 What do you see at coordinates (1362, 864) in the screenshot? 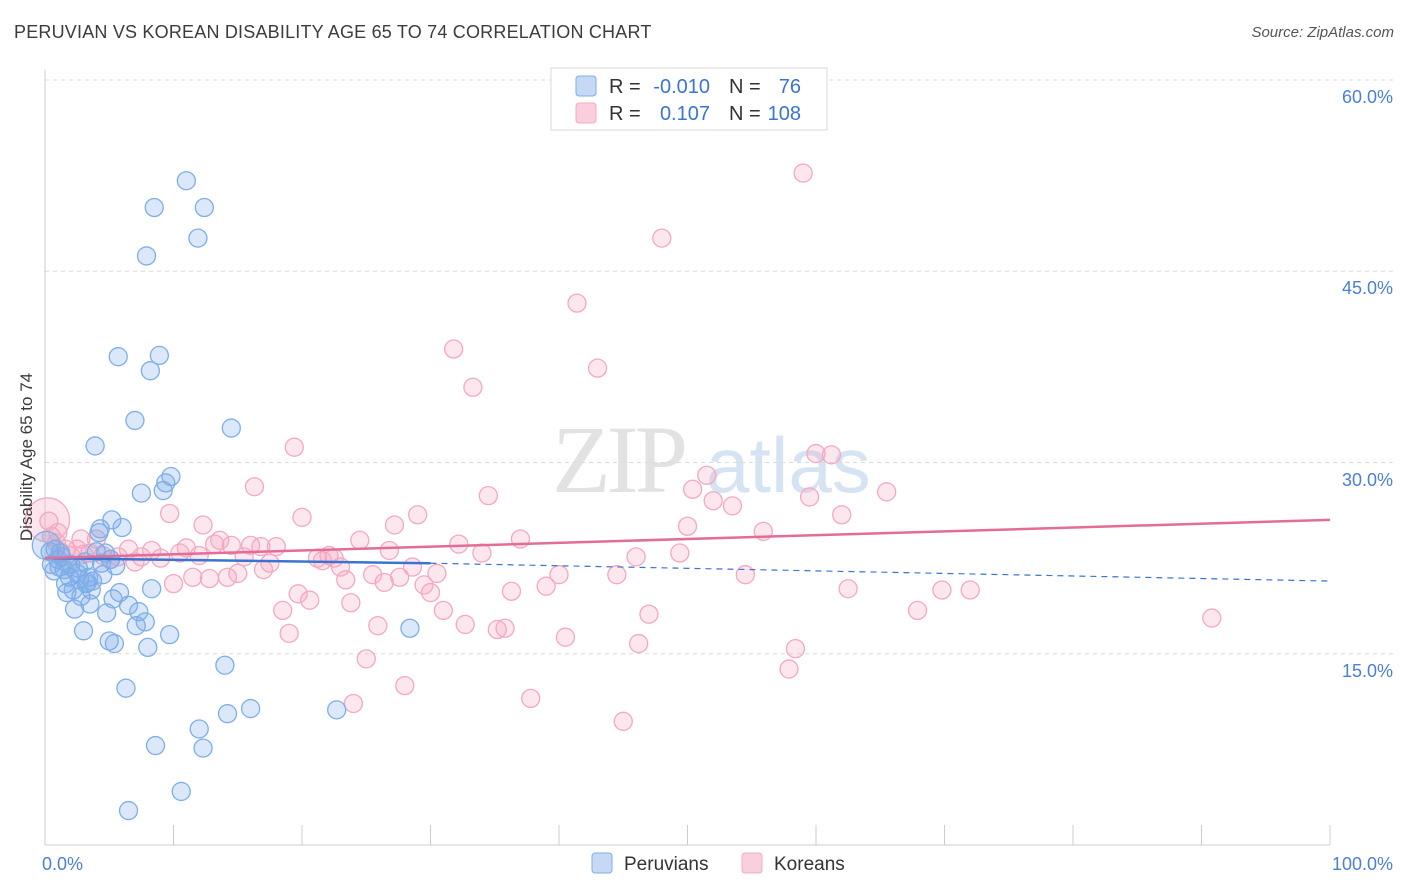
I see `x-tick-label-max: 100.0%` at bounding box center [1362, 864].